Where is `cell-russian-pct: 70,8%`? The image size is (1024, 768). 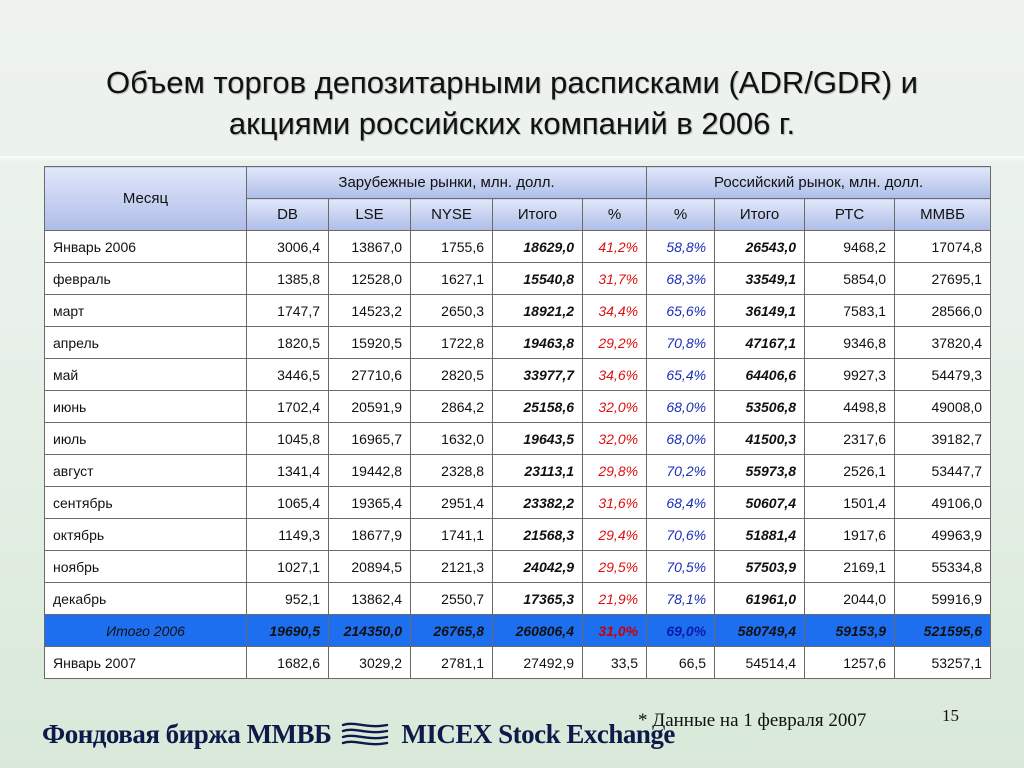 cell-russian-pct: 70,8% is located at coordinates (681, 342).